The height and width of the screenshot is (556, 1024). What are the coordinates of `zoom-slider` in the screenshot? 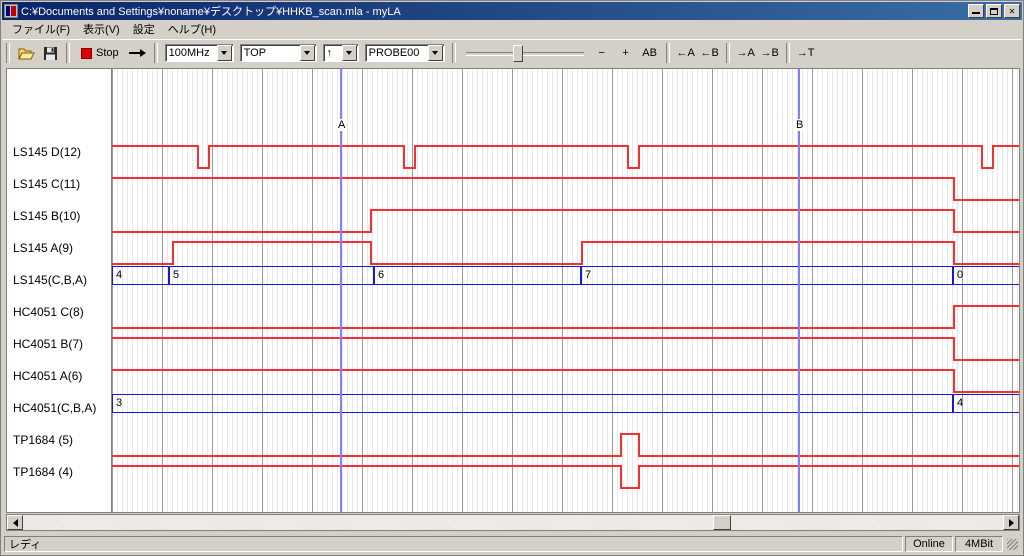 It's located at (524, 53).